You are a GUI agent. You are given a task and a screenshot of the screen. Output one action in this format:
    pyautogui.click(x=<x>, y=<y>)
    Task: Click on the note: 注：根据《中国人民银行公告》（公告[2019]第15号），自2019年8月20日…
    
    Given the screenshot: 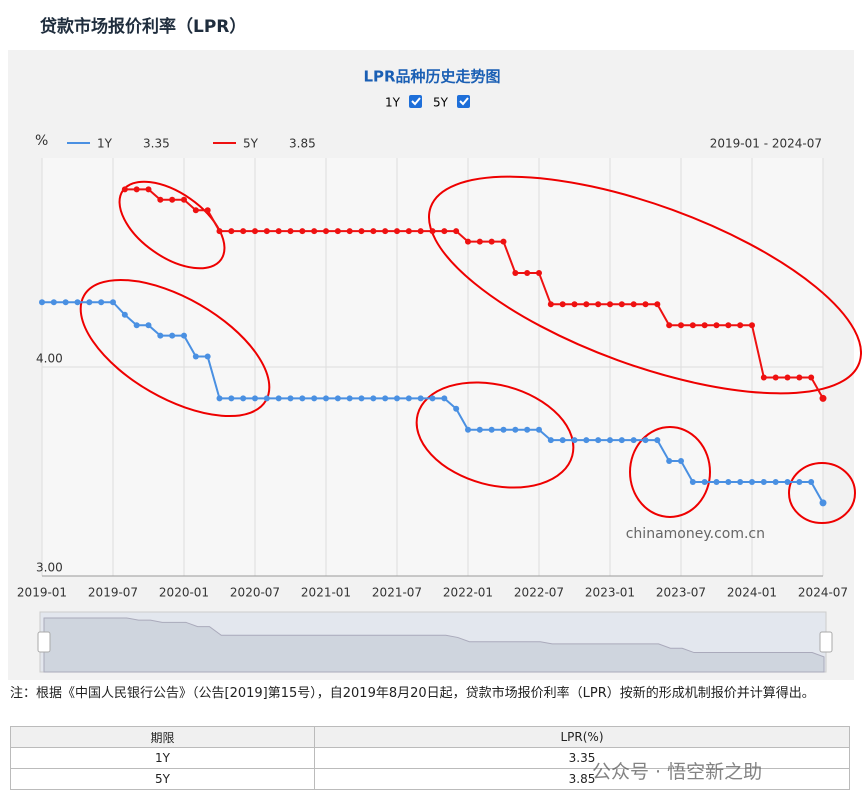 What is the action you would take?
    pyautogui.click(x=412, y=693)
    